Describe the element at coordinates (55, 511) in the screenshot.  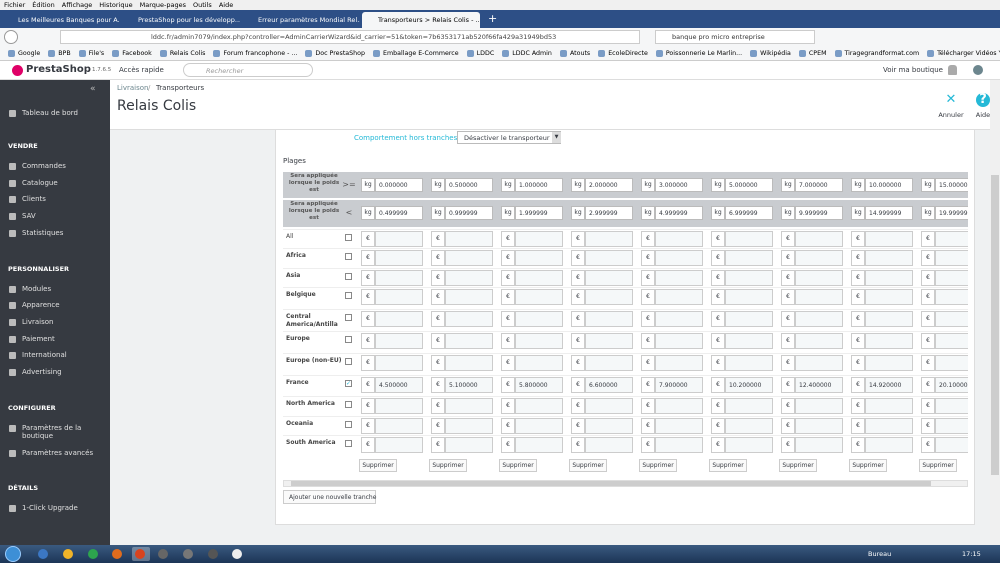
I see `sidebar-item: 1-Click Upgrade` at that location.